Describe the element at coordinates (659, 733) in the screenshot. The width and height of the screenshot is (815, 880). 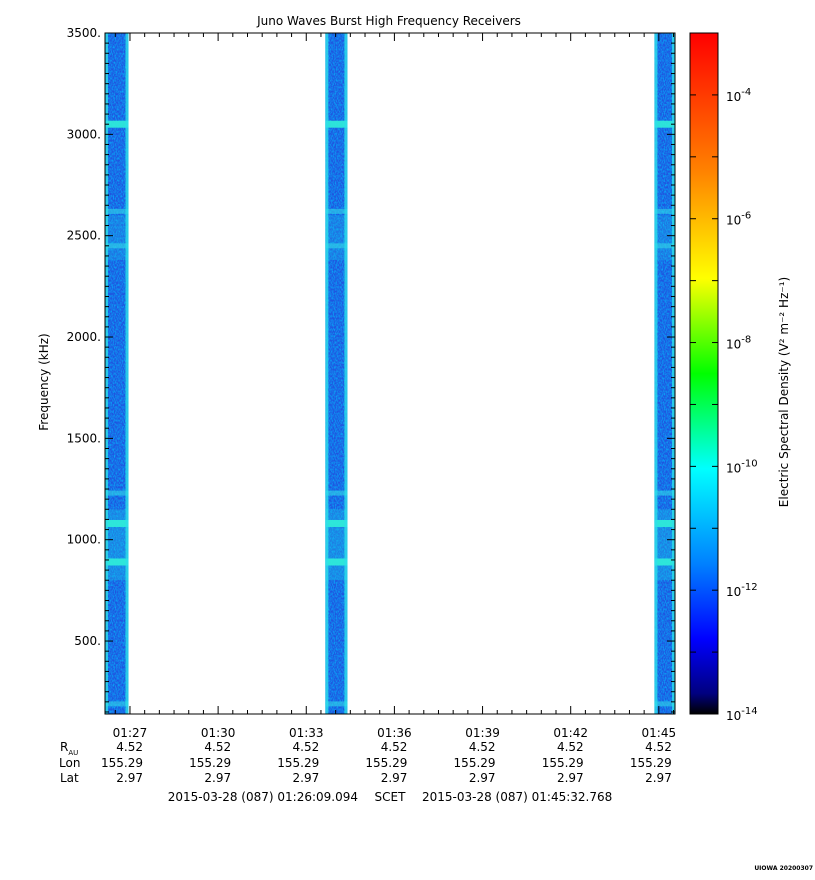
I see `x-tick-label: 01:45` at that location.